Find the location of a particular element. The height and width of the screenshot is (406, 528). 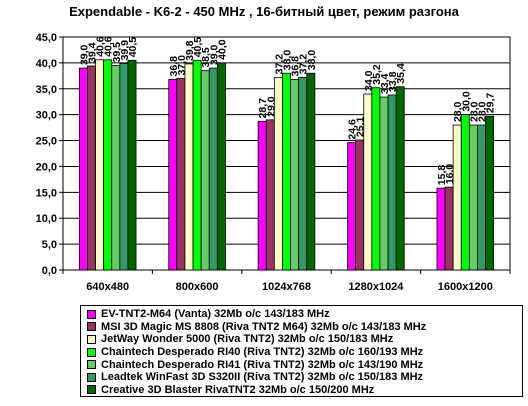

y-tick-label: 5,0 is located at coordinates (49, 245).